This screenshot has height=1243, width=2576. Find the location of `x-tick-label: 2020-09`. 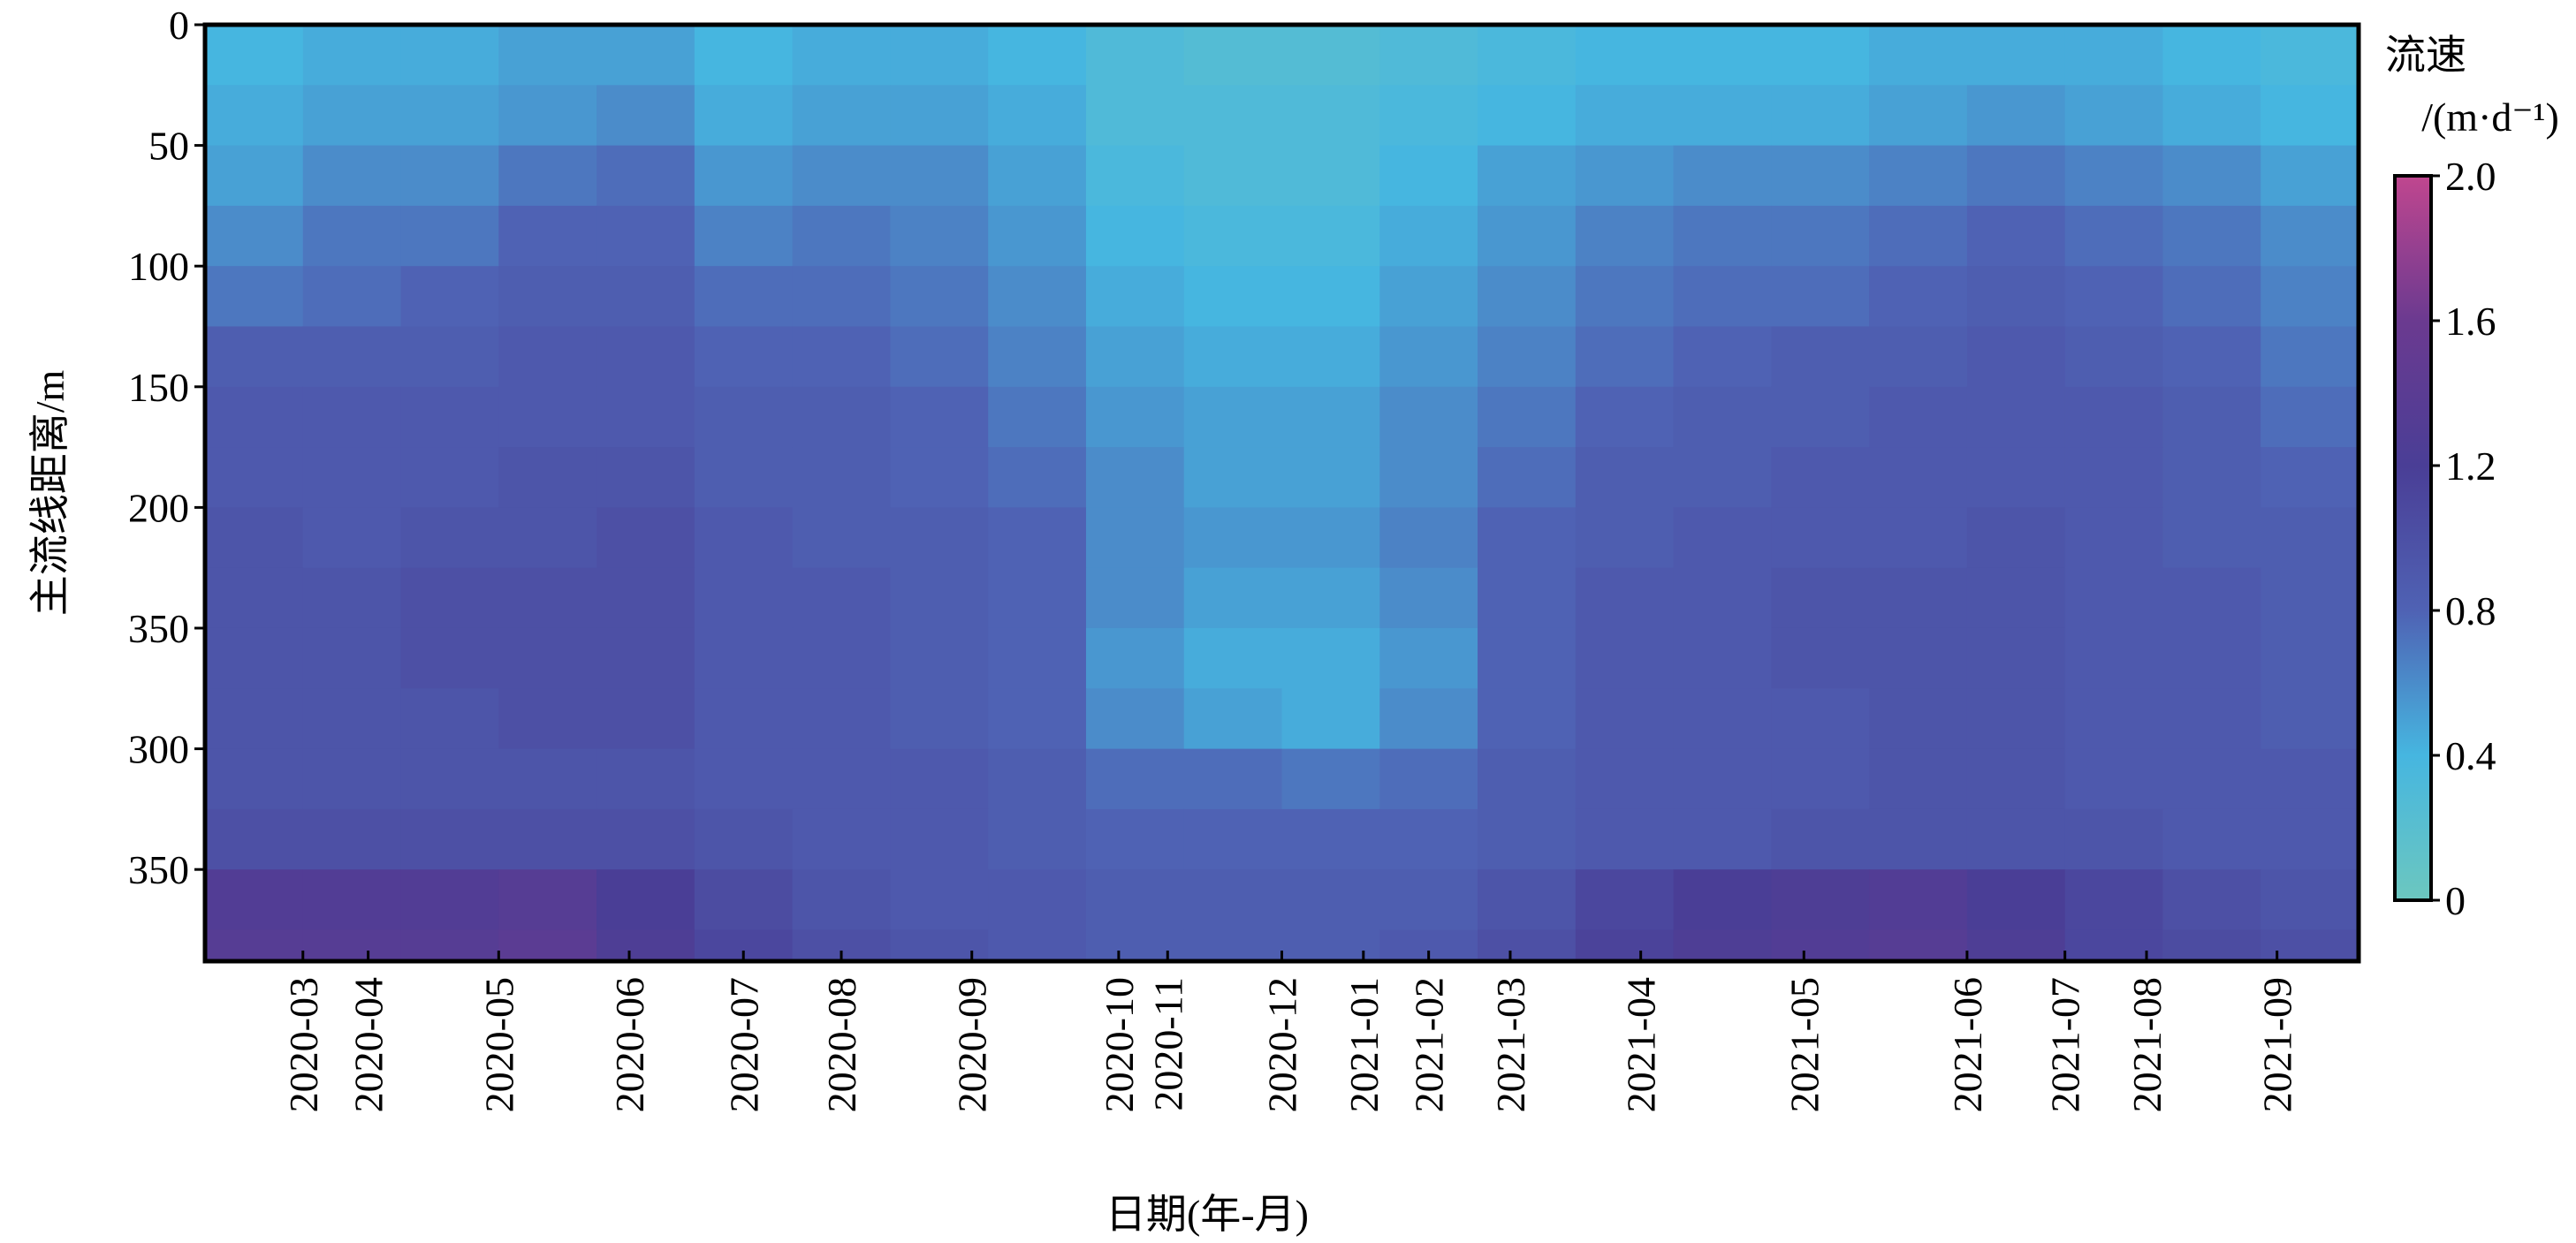

x-tick-label: 2020-09 is located at coordinates (972, 1044).